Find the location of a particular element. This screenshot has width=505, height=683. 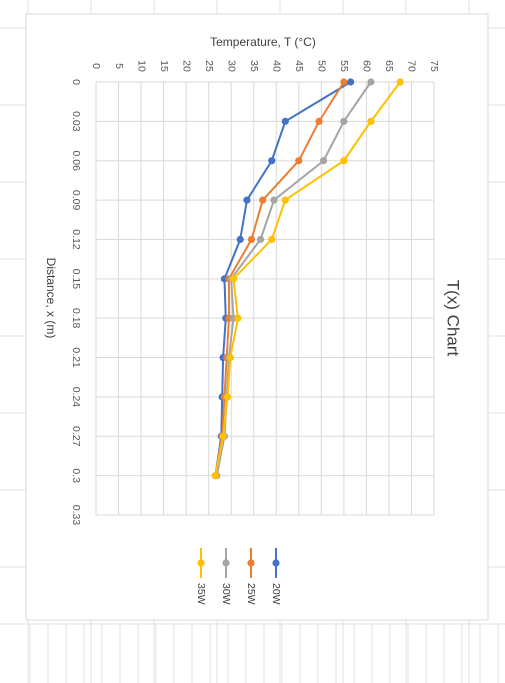

y-tick-label: 70 is located at coordinates (412, 66).